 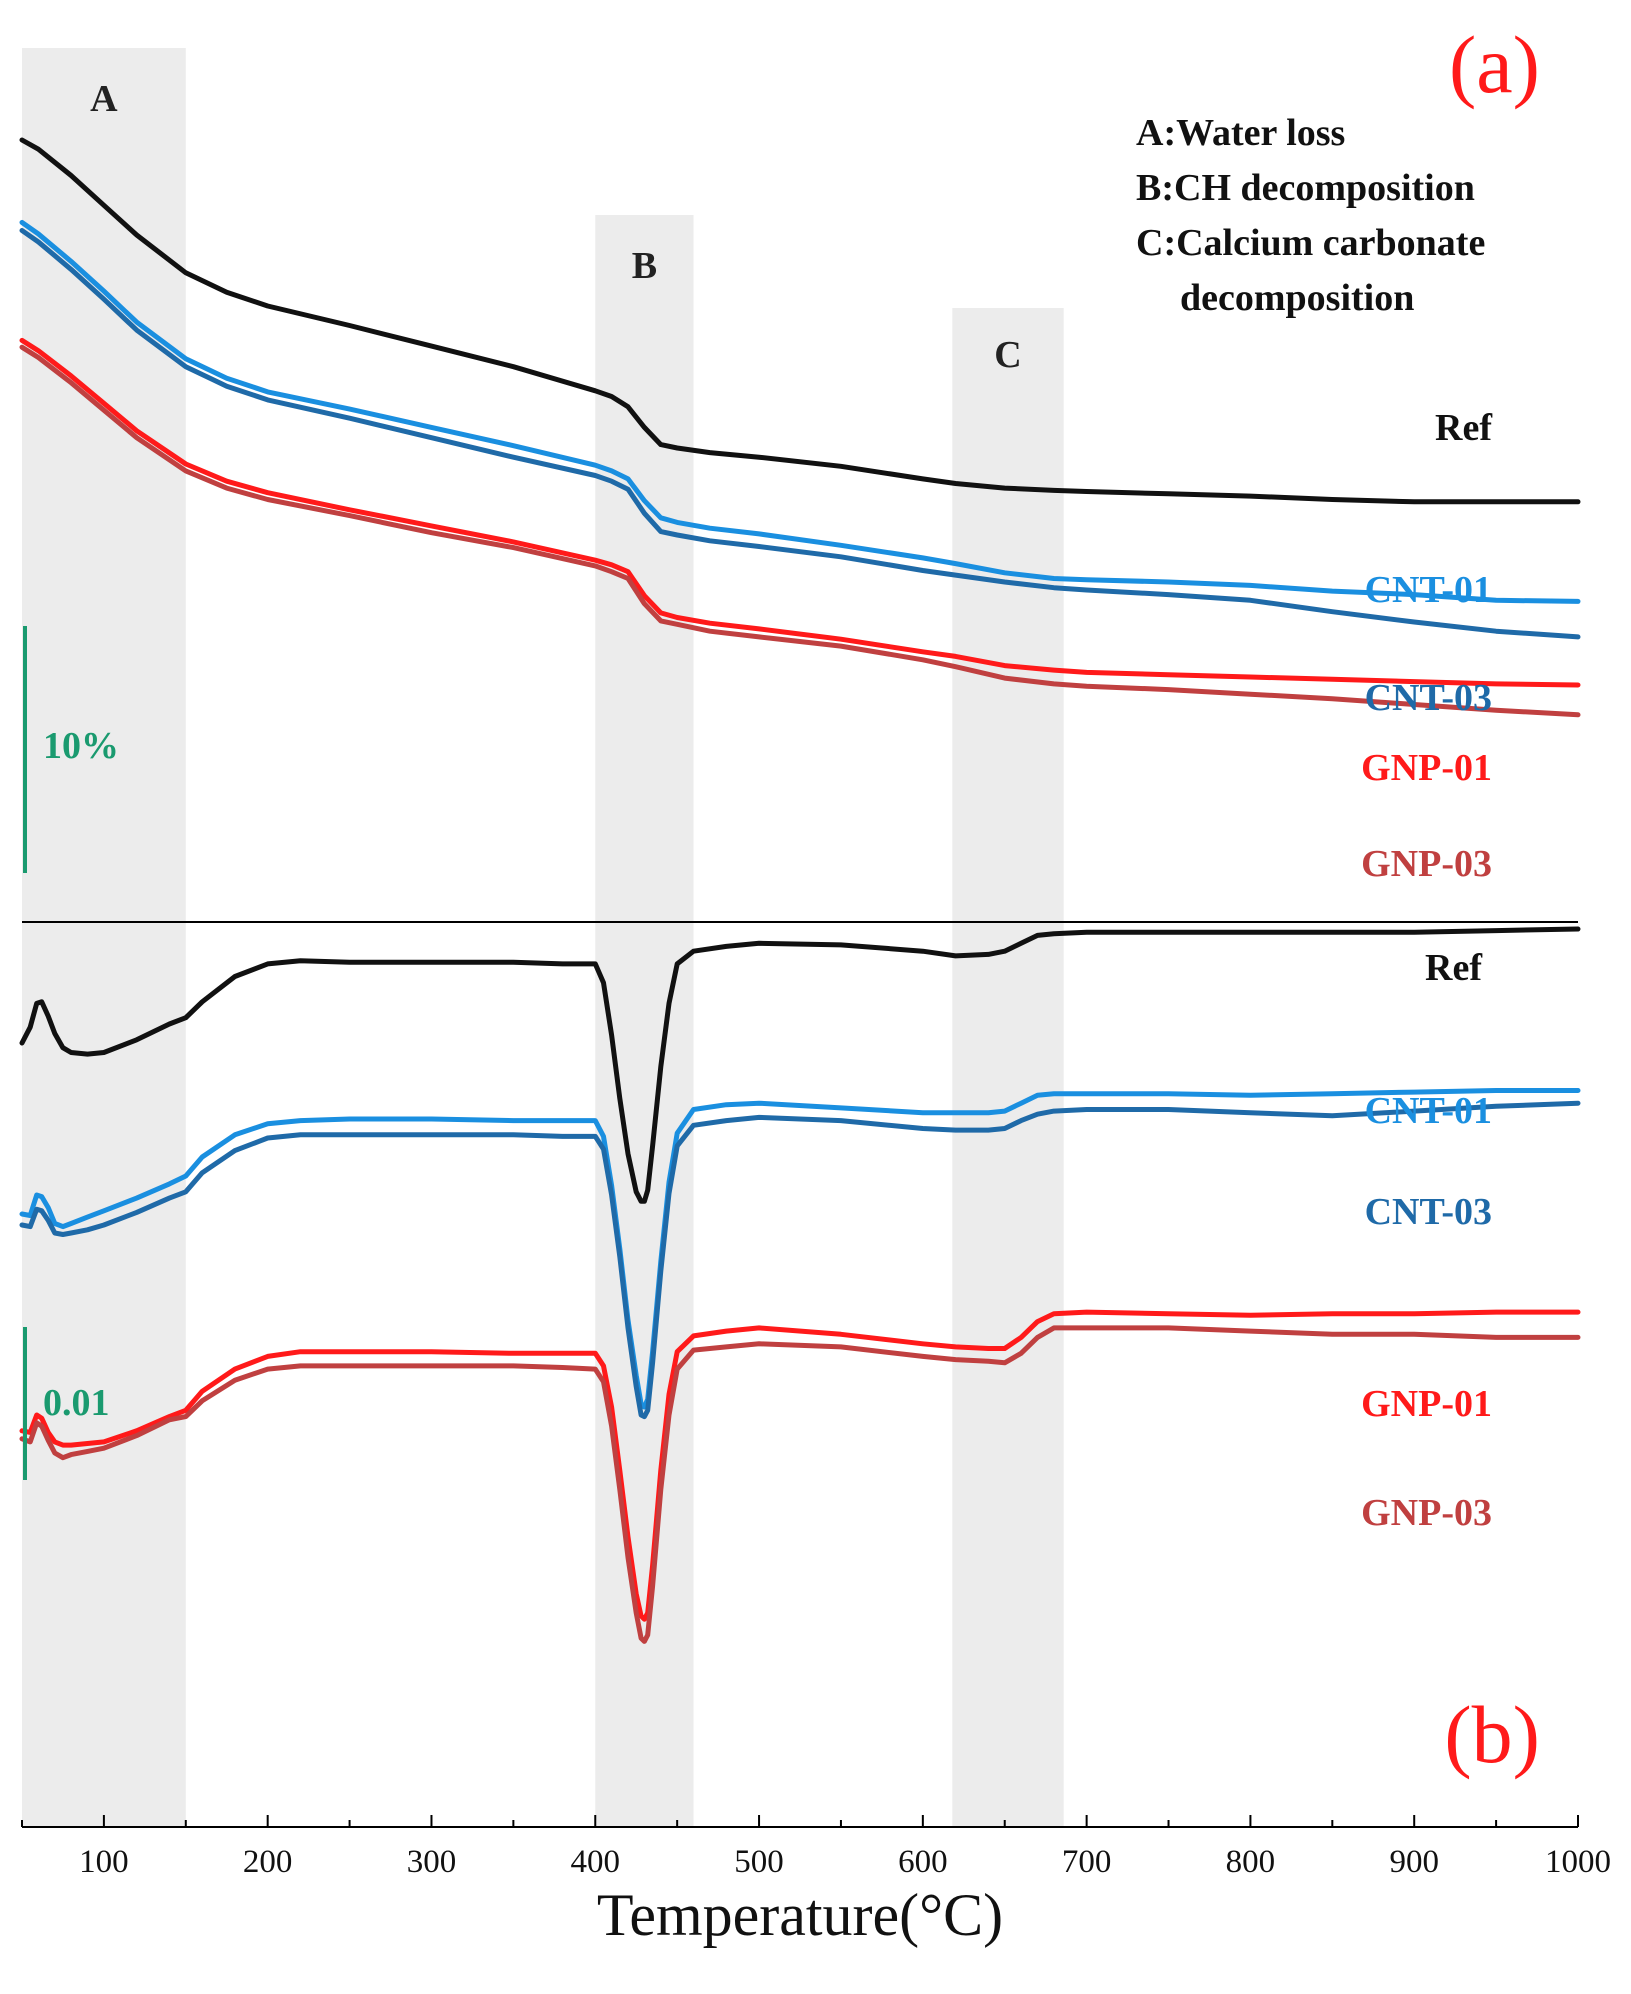 What do you see at coordinates (104, 99) in the screenshot?
I see `region-label-a: A` at bounding box center [104, 99].